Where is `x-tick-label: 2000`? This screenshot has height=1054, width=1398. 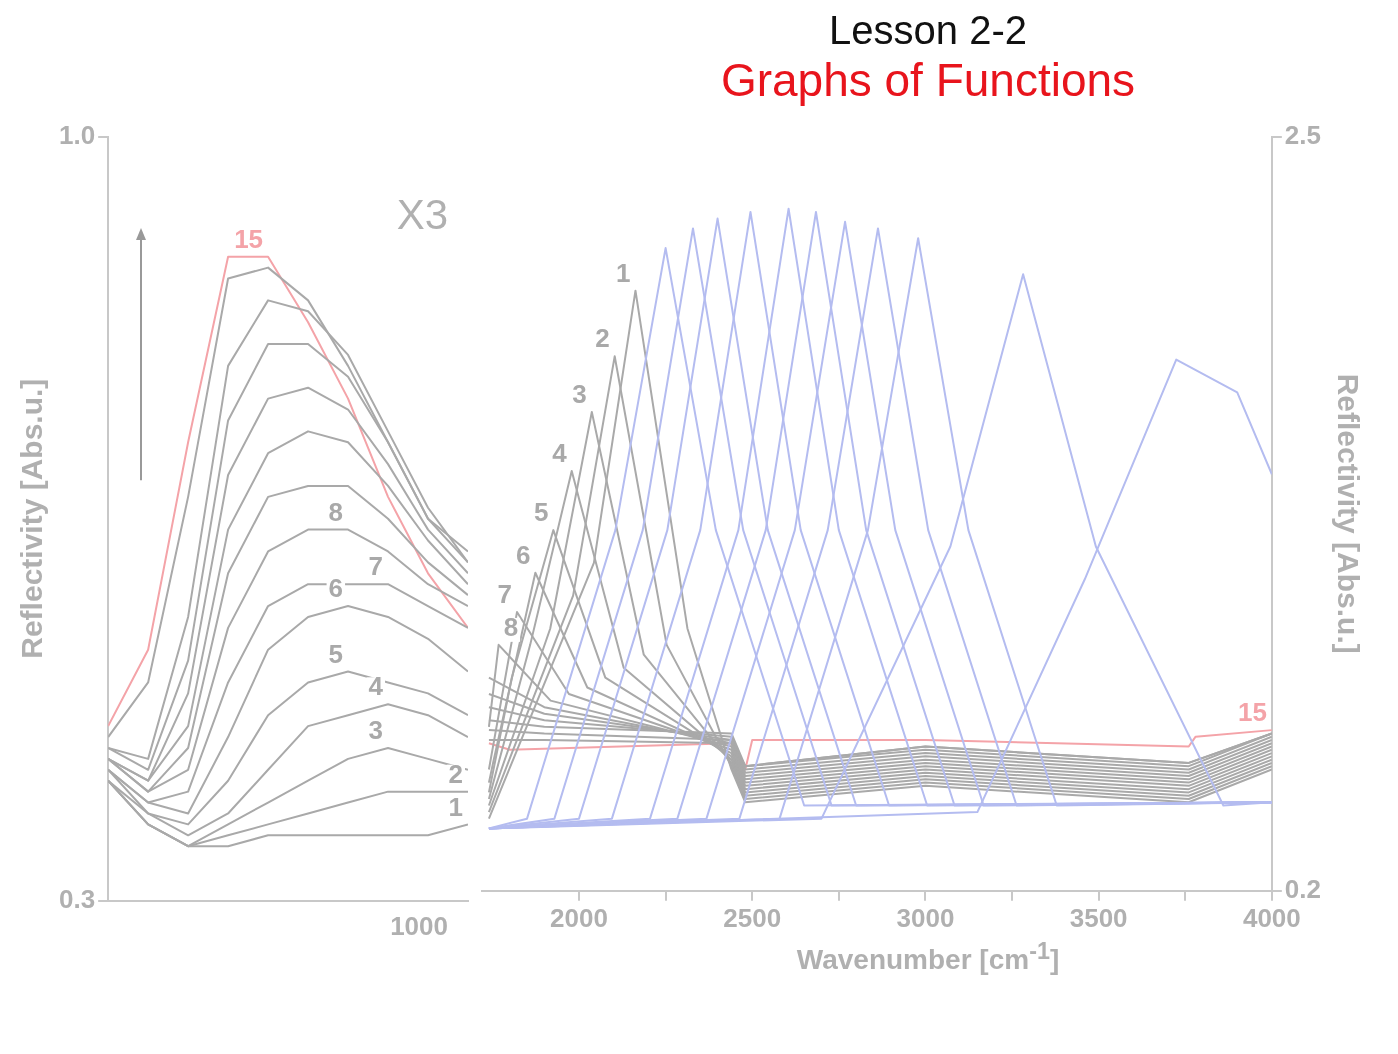
x-tick-label: 2000 is located at coordinates (579, 917).